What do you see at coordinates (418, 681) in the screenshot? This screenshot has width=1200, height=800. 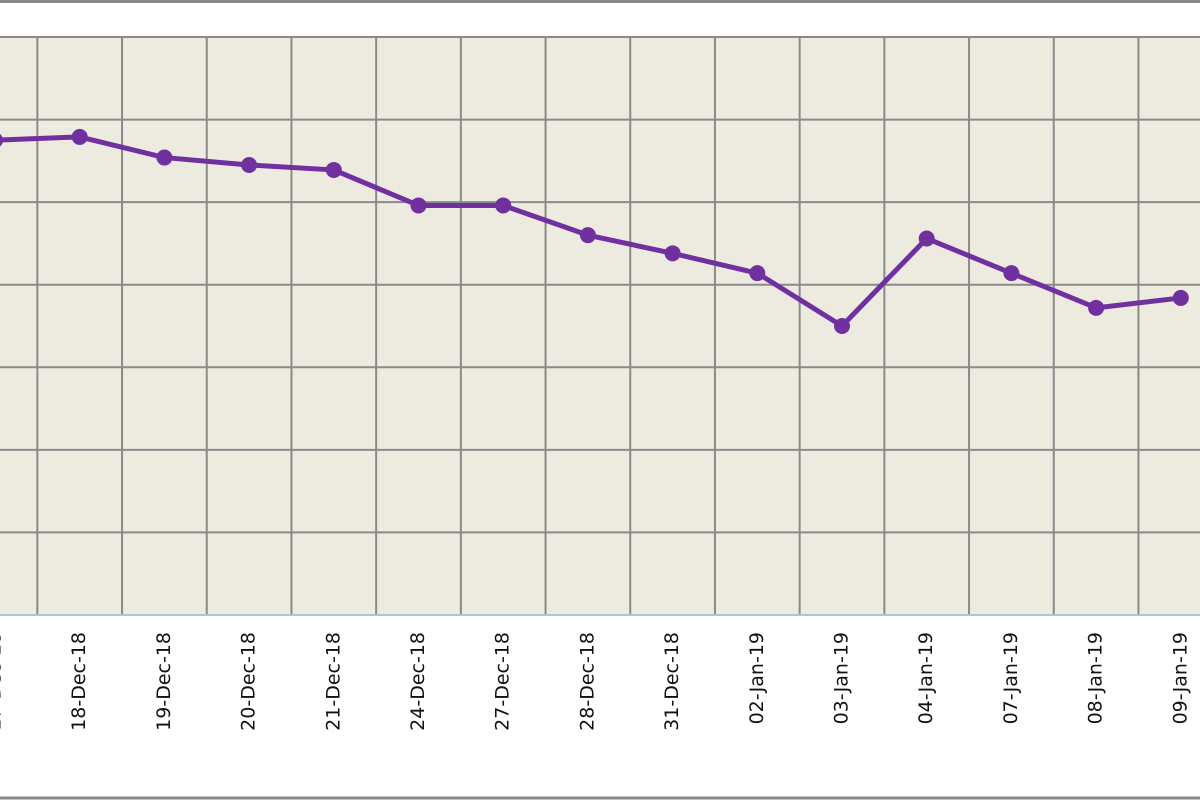 I see `x-tick-label: 24-Dec-18` at bounding box center [418, 681].